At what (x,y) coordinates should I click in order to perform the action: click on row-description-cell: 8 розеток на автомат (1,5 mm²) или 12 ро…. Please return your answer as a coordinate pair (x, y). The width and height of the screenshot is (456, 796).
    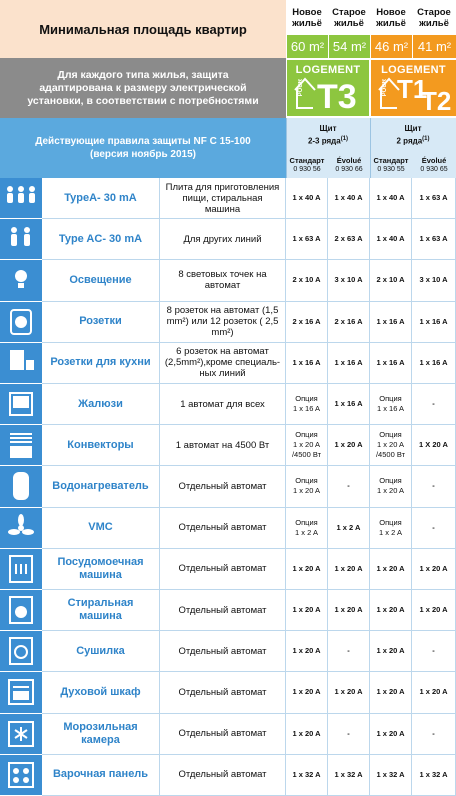
    Looking at the image, I should click on (223, 322).